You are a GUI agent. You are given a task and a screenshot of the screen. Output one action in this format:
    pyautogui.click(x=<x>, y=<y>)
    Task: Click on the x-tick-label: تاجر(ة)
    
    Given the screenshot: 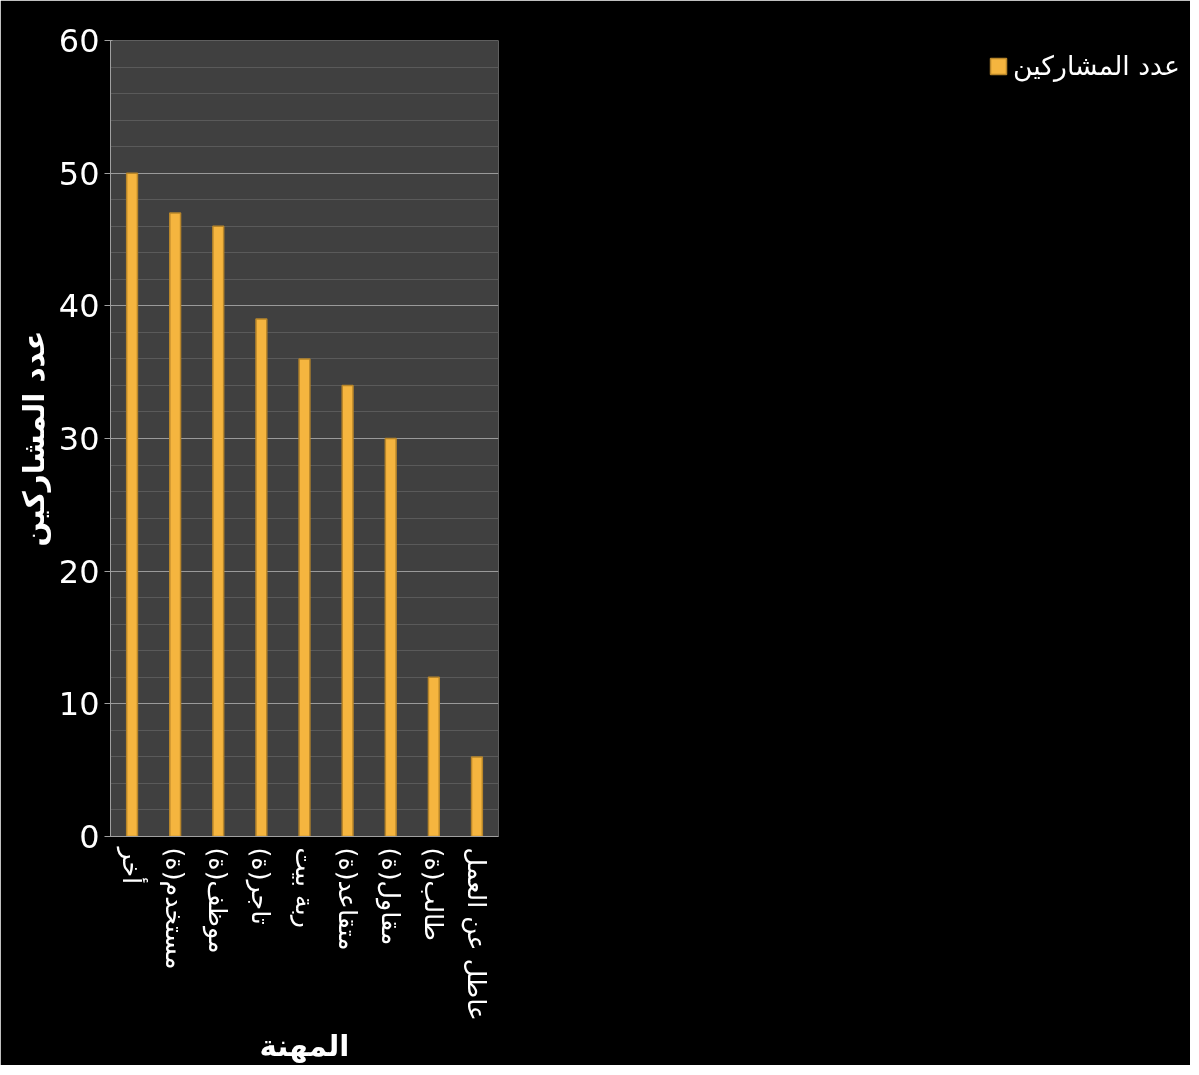 What is the action you would take?
    pyautogui.click(x=261, y=886)
    